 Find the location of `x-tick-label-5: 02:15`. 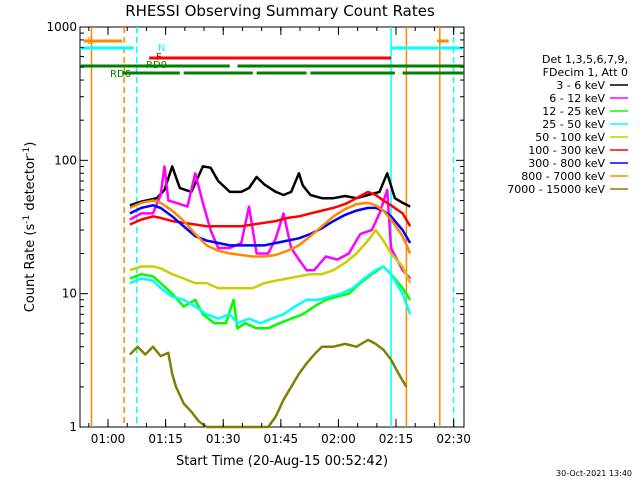

x-tick-label-5: 02:15 is located at coordinates (396, 439).